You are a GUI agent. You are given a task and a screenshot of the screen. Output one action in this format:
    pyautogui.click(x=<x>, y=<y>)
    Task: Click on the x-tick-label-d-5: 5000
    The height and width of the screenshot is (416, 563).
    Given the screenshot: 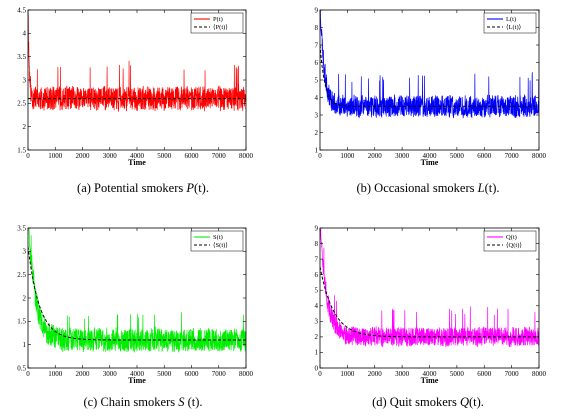 What is the action you would take?
    pyautogui.click(x=457, y=374)
    